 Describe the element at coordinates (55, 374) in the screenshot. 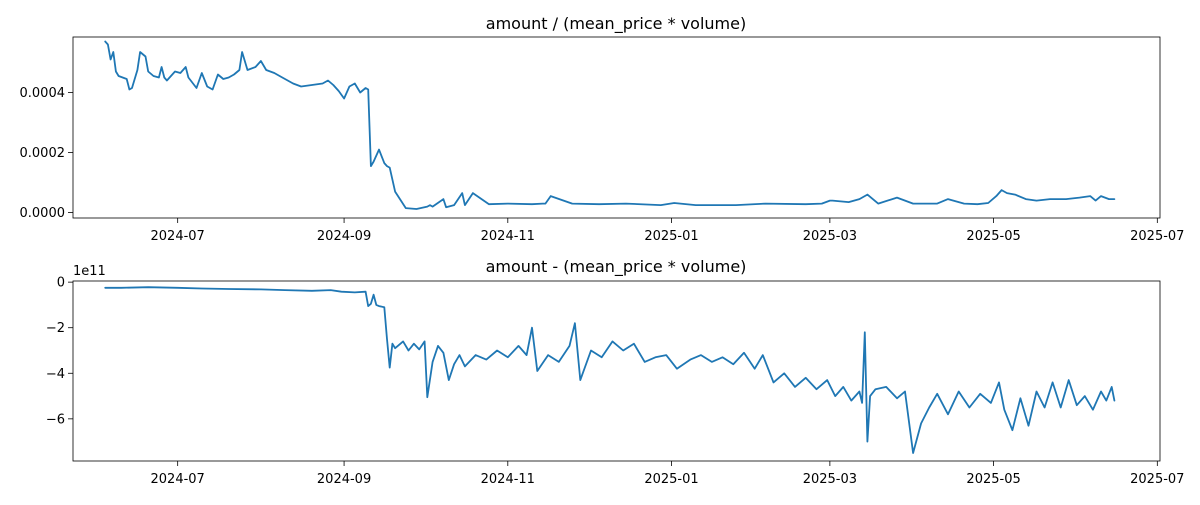

I see `y-tick-label: −4` at that location.